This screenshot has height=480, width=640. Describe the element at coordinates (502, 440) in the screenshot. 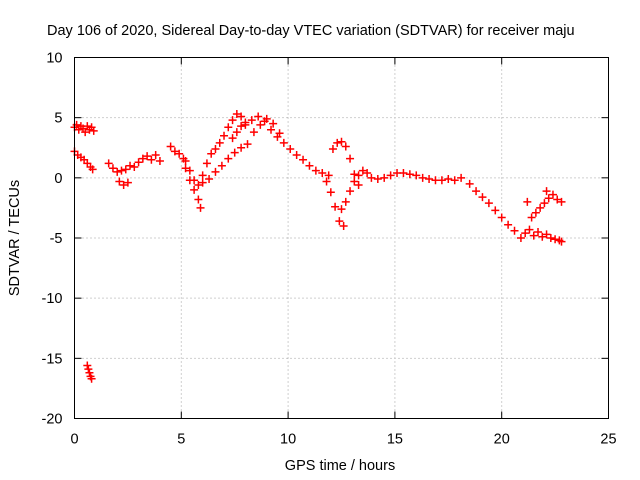

I see `x-tick-label: 20` at that location.